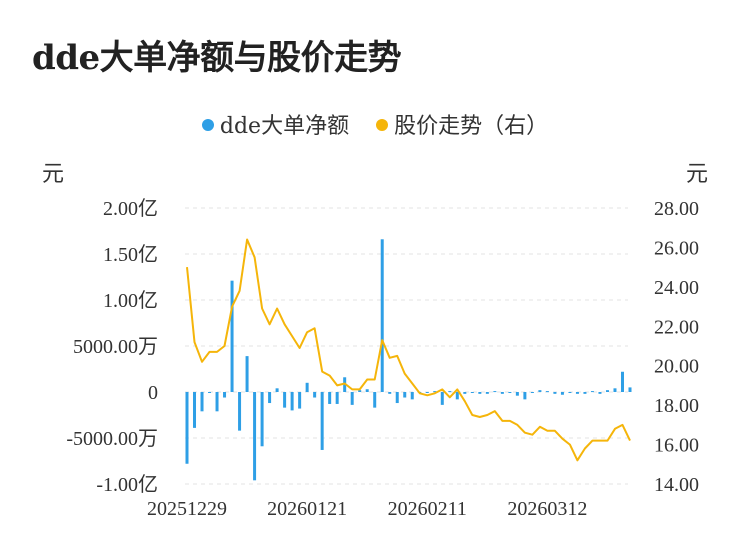  What do you see at coordinates (676, 406) in the screenshot?
I see `right-tick-label: 18.00` at bounding box center [676, 406].